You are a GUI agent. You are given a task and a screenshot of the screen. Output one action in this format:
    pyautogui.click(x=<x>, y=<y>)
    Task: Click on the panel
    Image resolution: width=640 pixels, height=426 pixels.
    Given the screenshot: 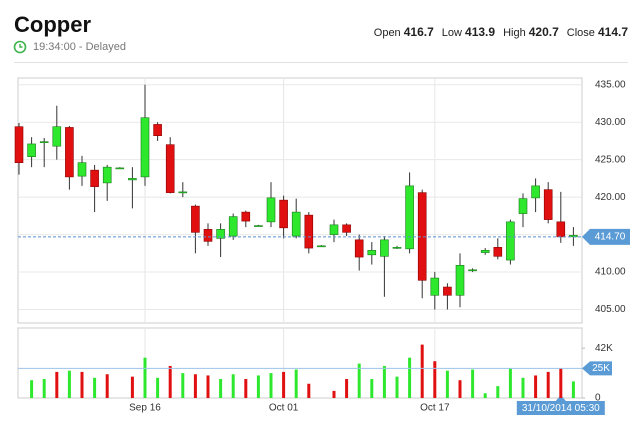 What is the action you would take?
    pyautogui.click(x=300, y=363)
    